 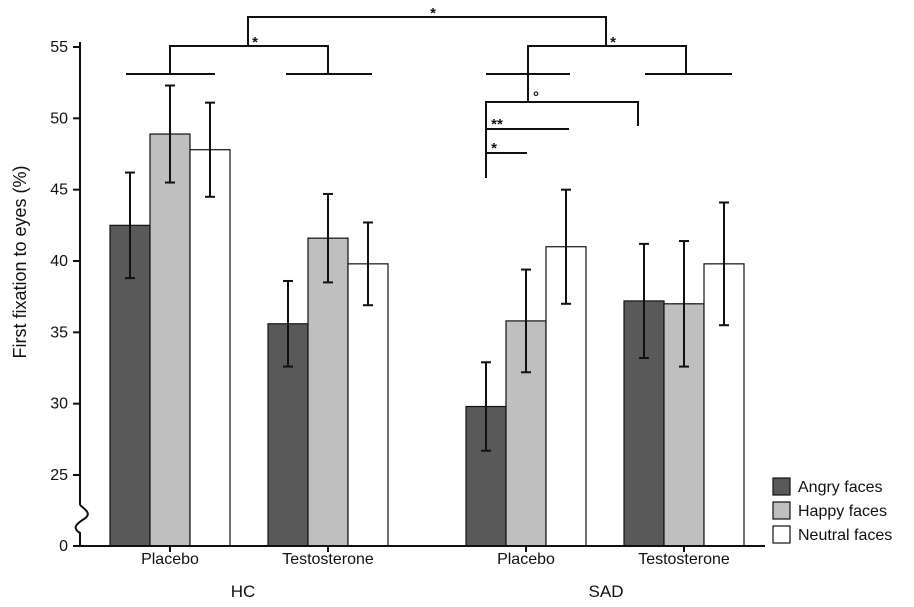 What do you see at coordinates (243, 591) in the screenshot?
I see `group-label: HC` at bounding box center [243, 591].